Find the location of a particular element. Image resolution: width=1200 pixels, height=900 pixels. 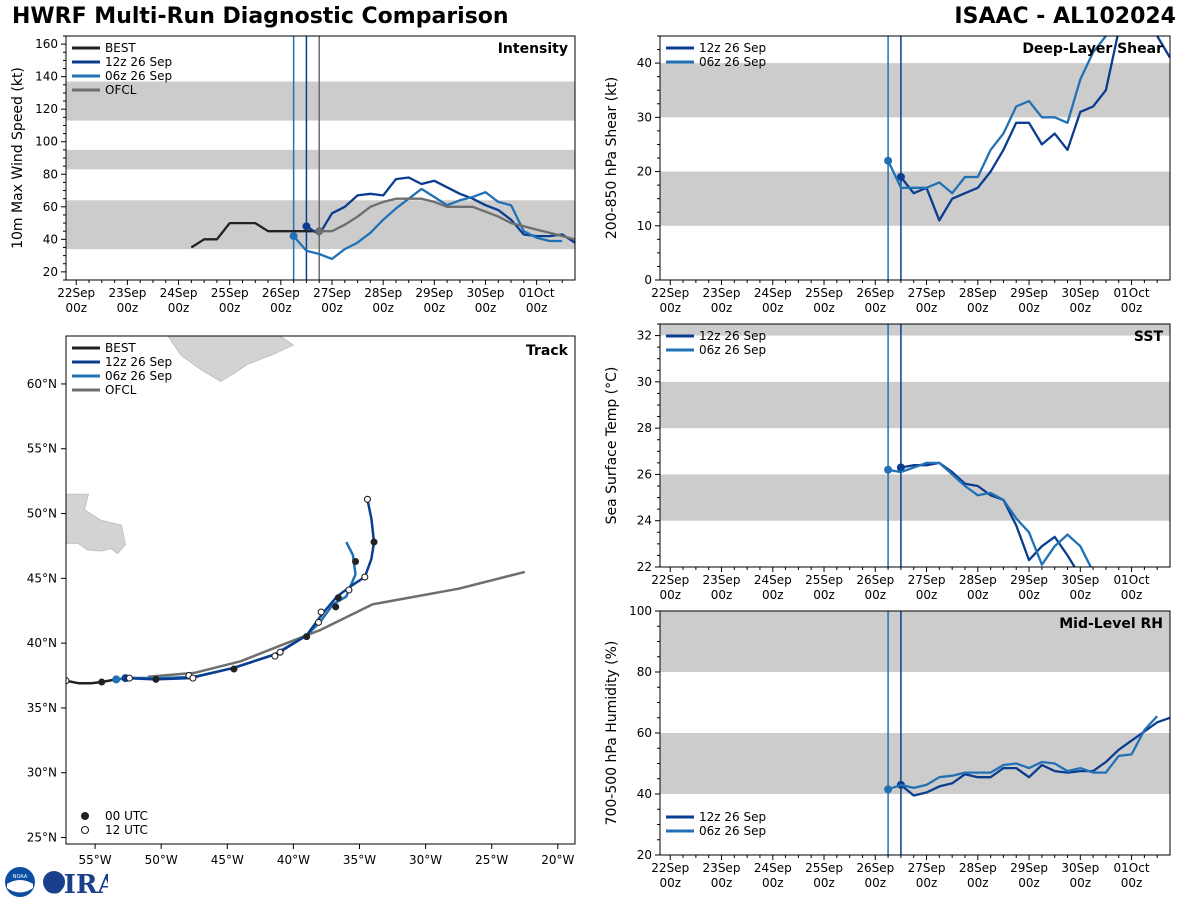

sst-ylabel: Sea Surface Temp (°C) is located at coordinates (612, 446).